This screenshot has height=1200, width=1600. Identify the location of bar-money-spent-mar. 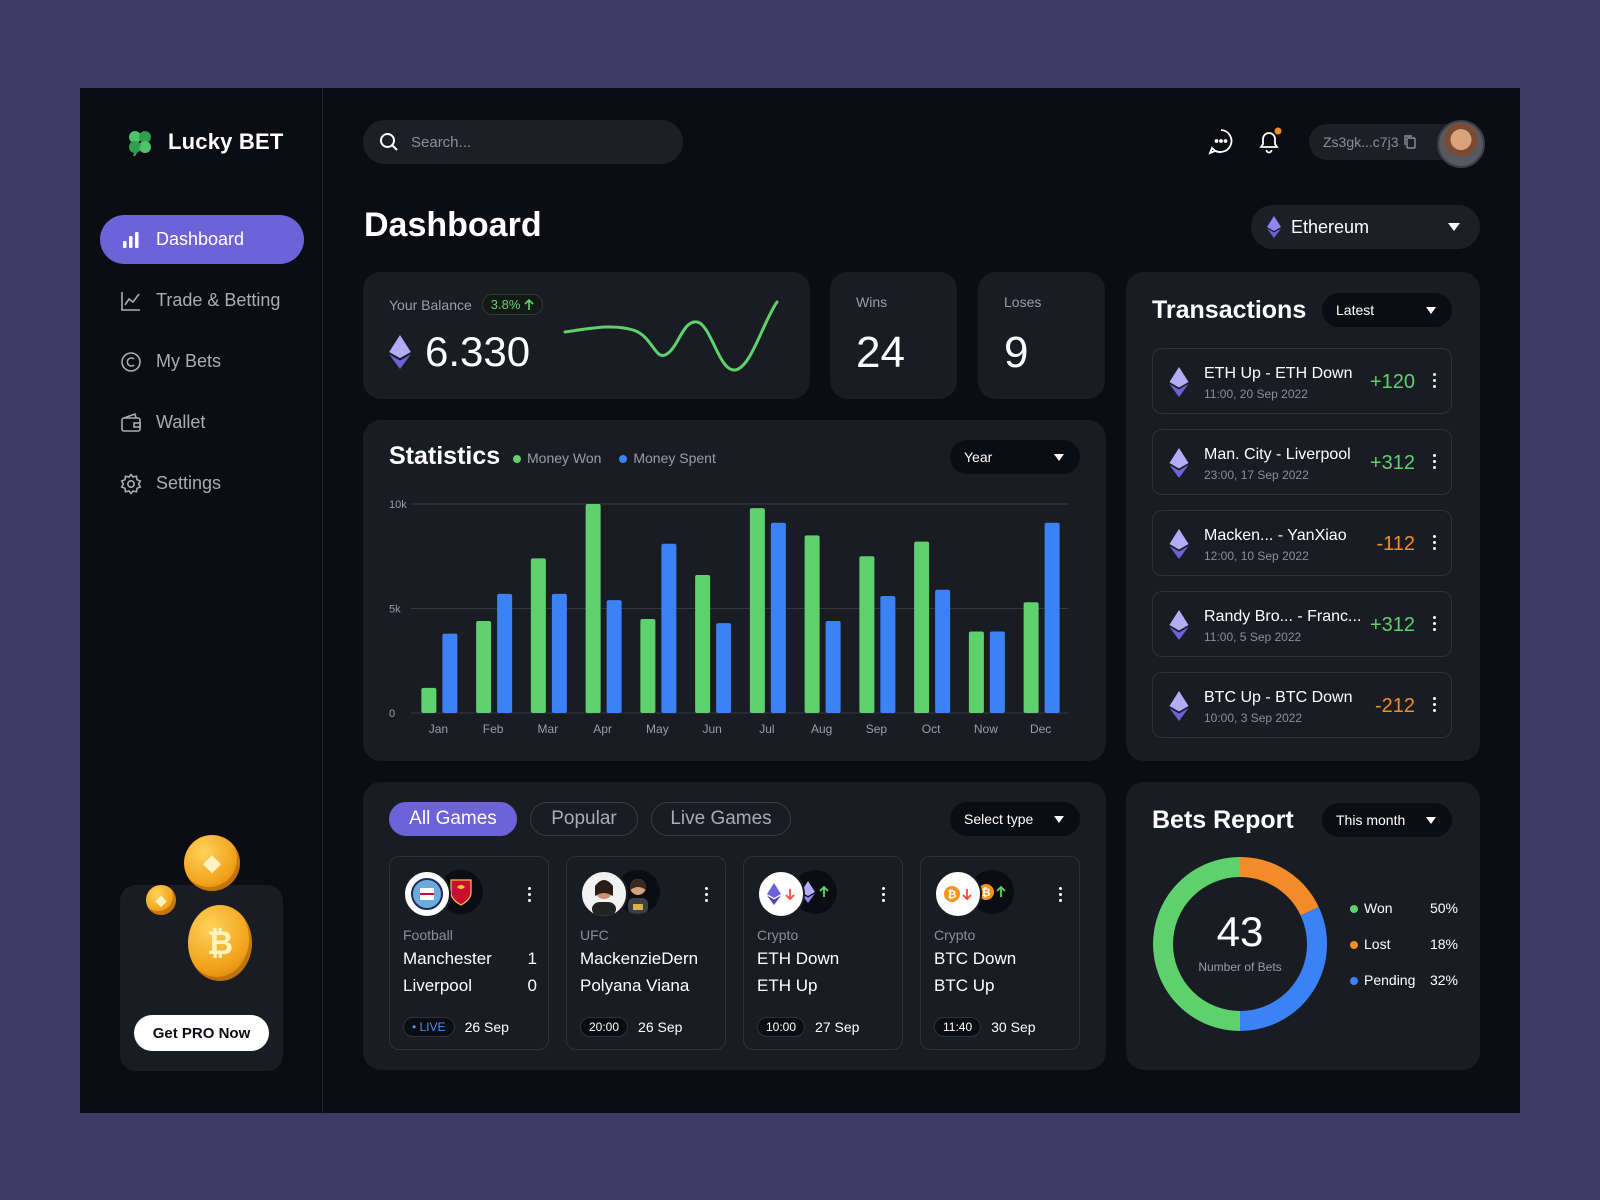
(559, 653).